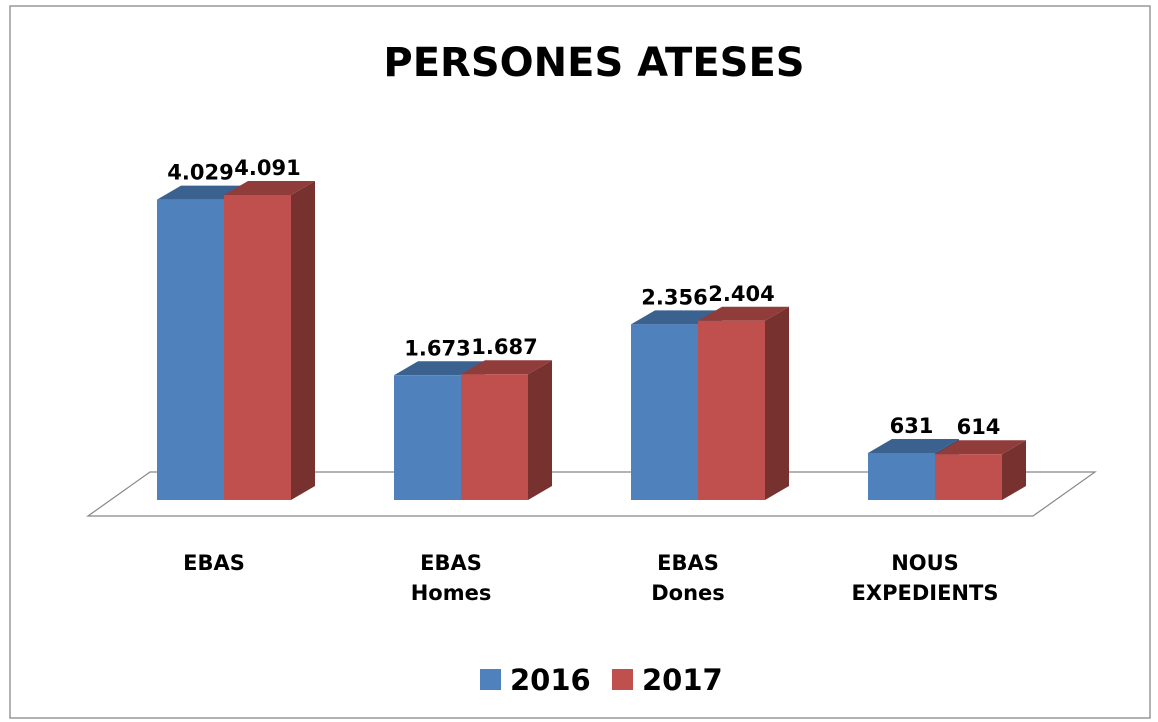 The width and height of the screenshot is (1158, 722). What do you see at coordinates (550, 680) in the screenshot?
I see `legend-label: 2016` at bounding box center [550, 680].